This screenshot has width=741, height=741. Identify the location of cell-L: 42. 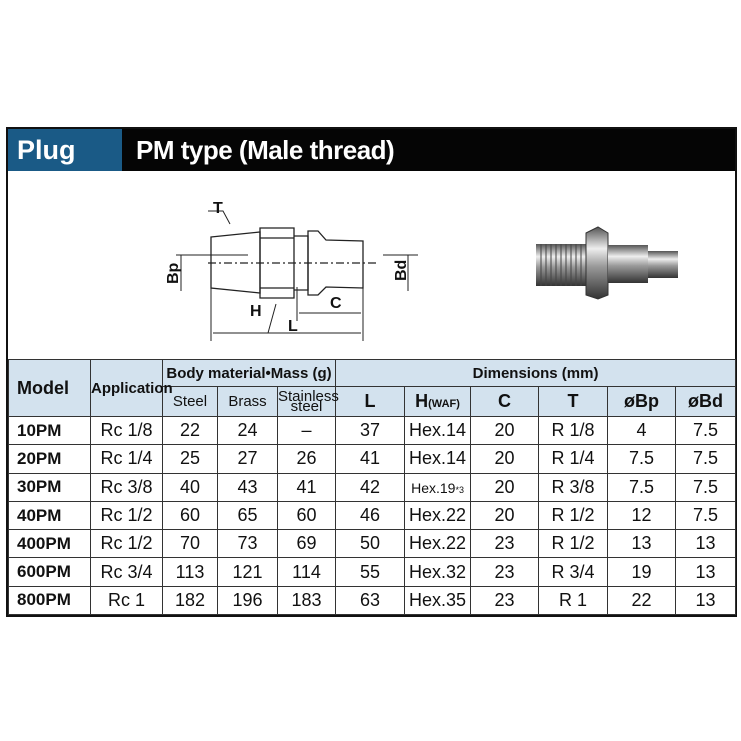
(370, 487).